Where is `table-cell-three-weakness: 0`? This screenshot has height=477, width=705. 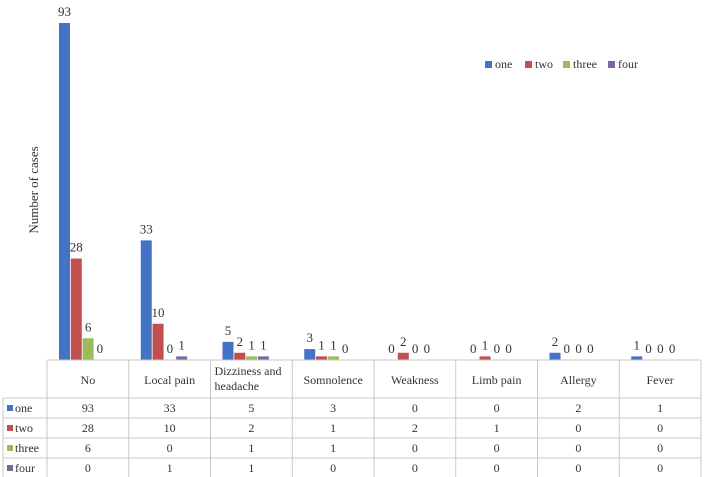
table-cell-three-weakness: 0 is located at coordinates (415, 448).